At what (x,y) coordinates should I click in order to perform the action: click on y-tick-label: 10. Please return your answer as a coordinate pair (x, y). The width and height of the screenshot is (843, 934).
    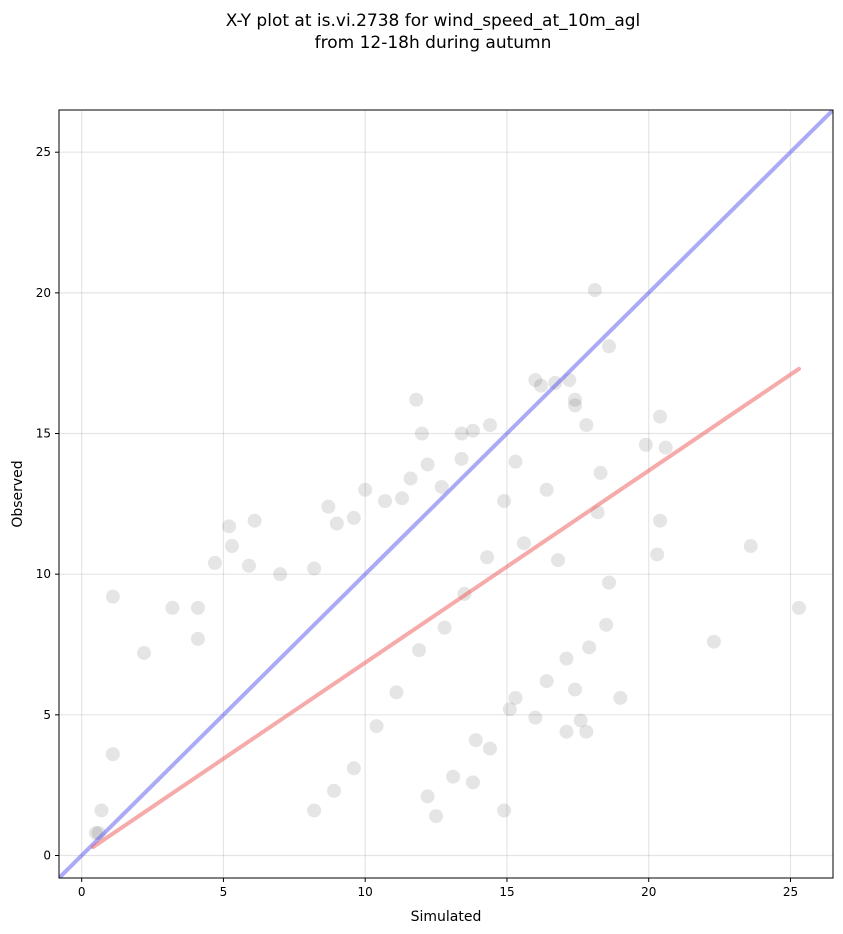
    Looking at the image, I should click on (43, 574).